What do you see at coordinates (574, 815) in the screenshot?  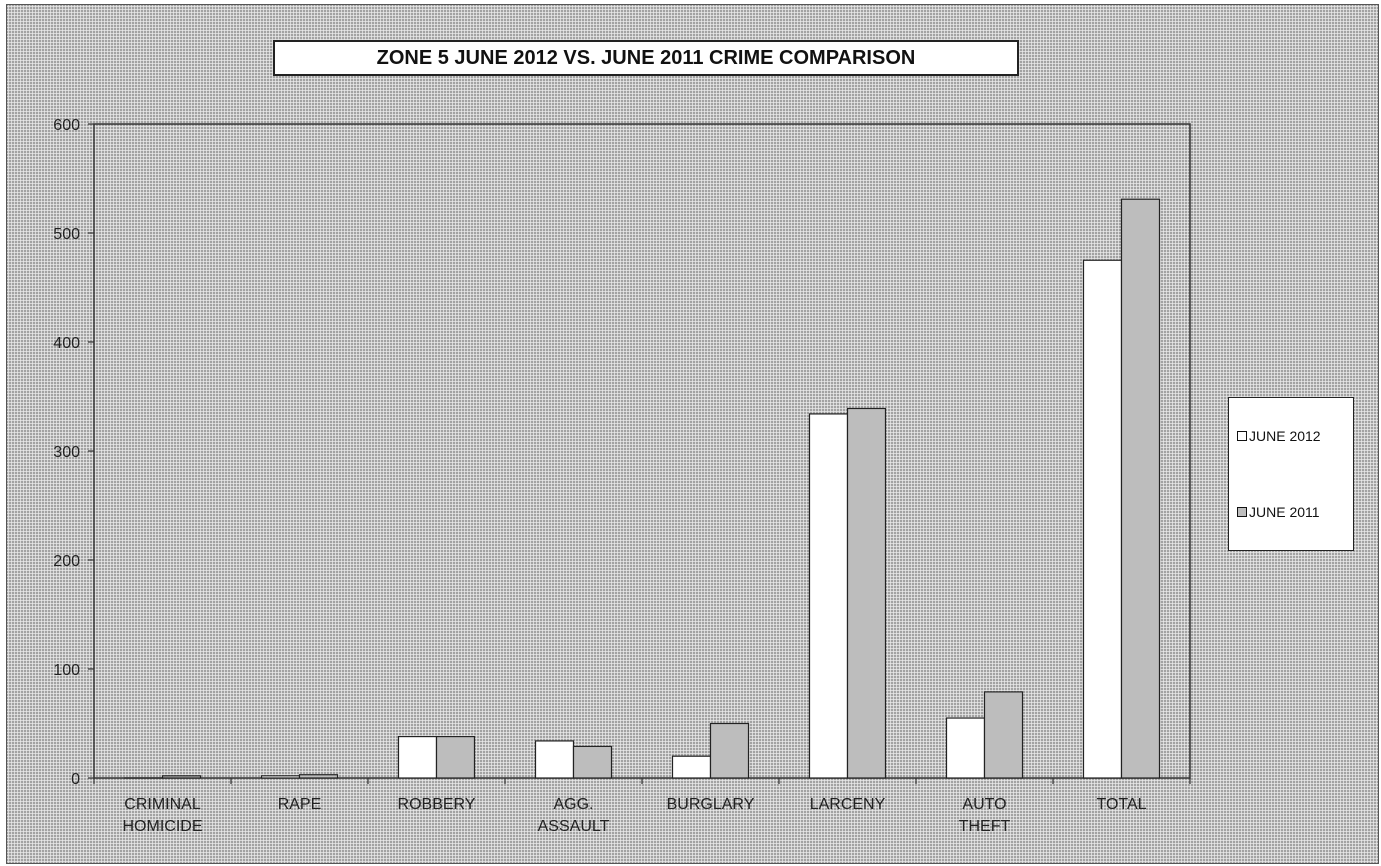 I see `x-category-label: AGG. ASSAULT` at bounding box center [574, 815].